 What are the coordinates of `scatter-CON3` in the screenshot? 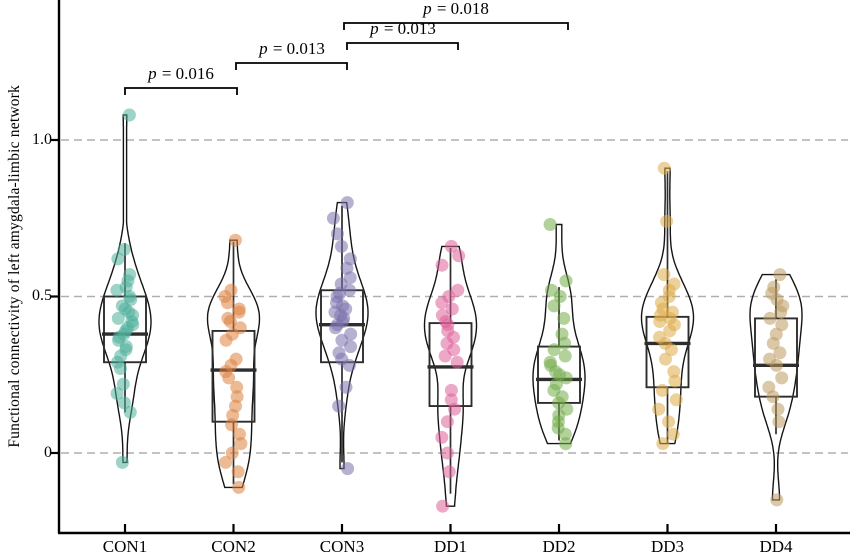 It's located at (342, 336).